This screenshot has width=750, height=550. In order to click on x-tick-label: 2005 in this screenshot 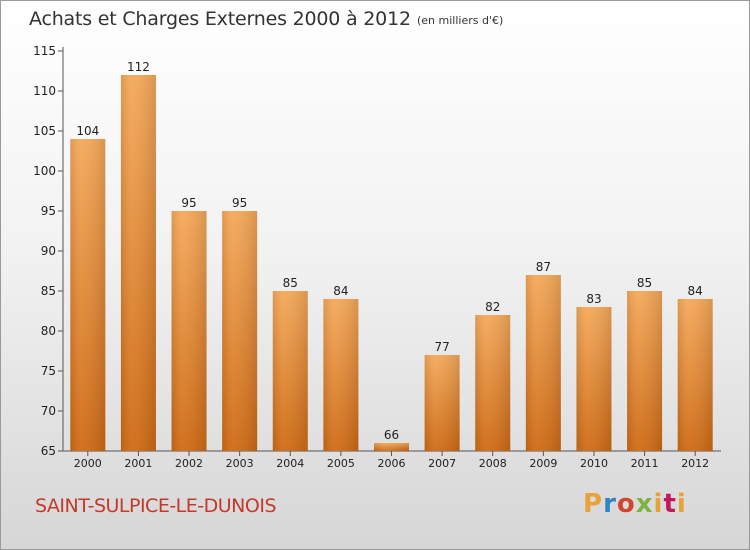, I will do `click(341, 463)`.